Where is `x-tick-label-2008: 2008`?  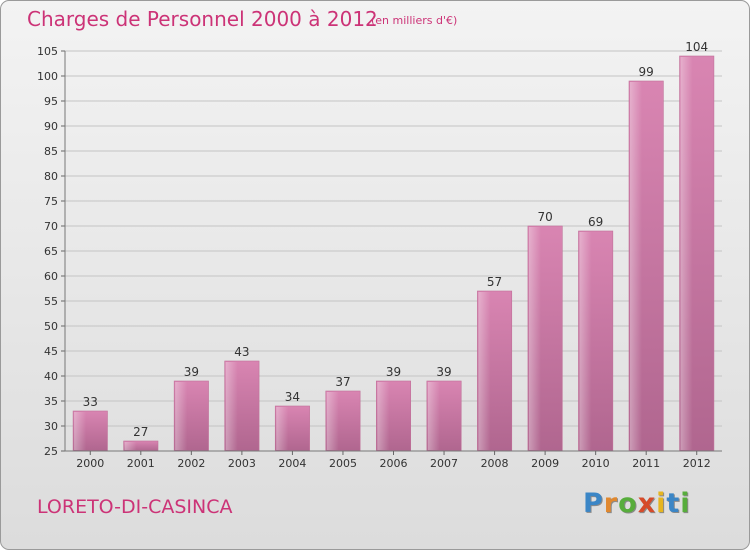 x-tick-label-2008: 2008 is located at coordinates (495, 463).